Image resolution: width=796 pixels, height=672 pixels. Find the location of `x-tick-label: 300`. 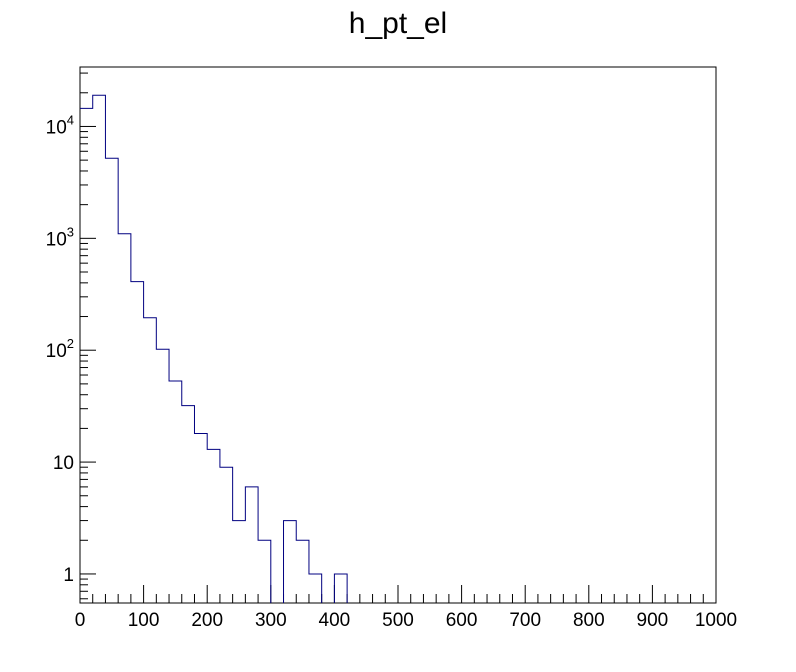

x-tick-label: 300 is located at coordinates (271, 620).